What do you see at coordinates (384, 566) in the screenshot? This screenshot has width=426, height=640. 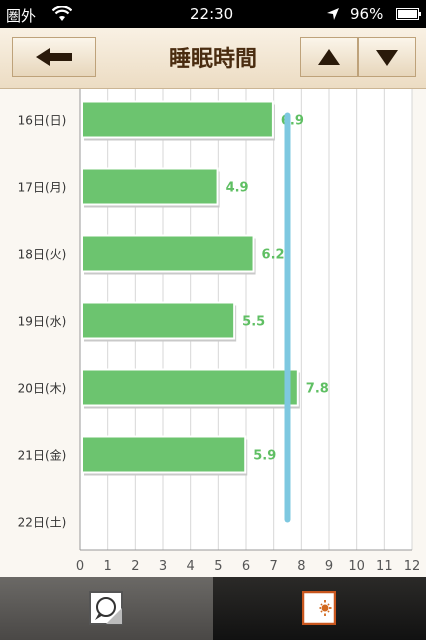 I see `x-tick-label: 11` at bounding box center [384, 566].